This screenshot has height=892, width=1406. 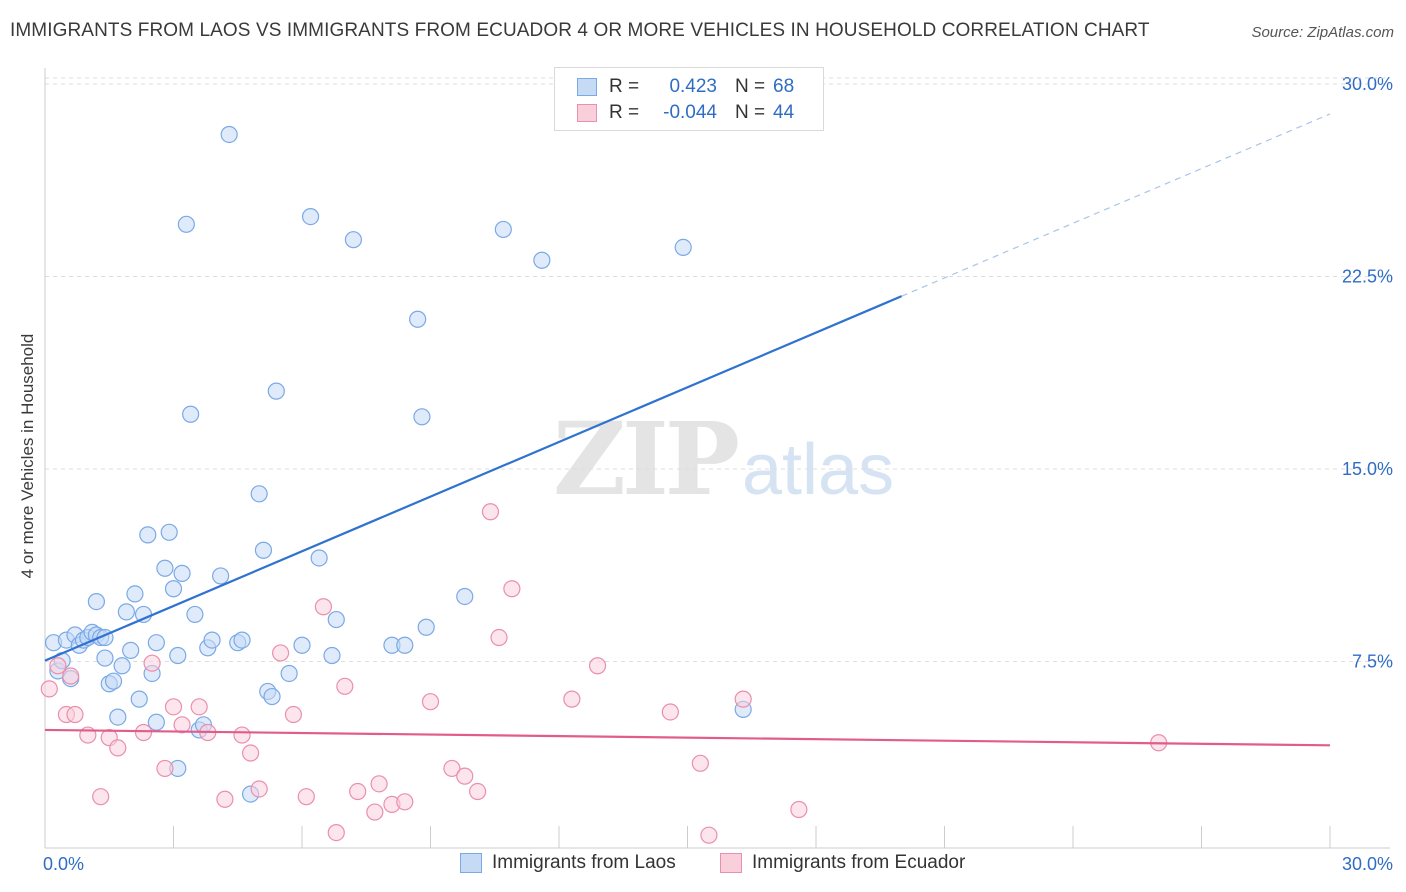 What do you see at coordinates (646, 459) in the screenshot?
I see `watermark-zip: ZIP` at bounding box center [646, 459].